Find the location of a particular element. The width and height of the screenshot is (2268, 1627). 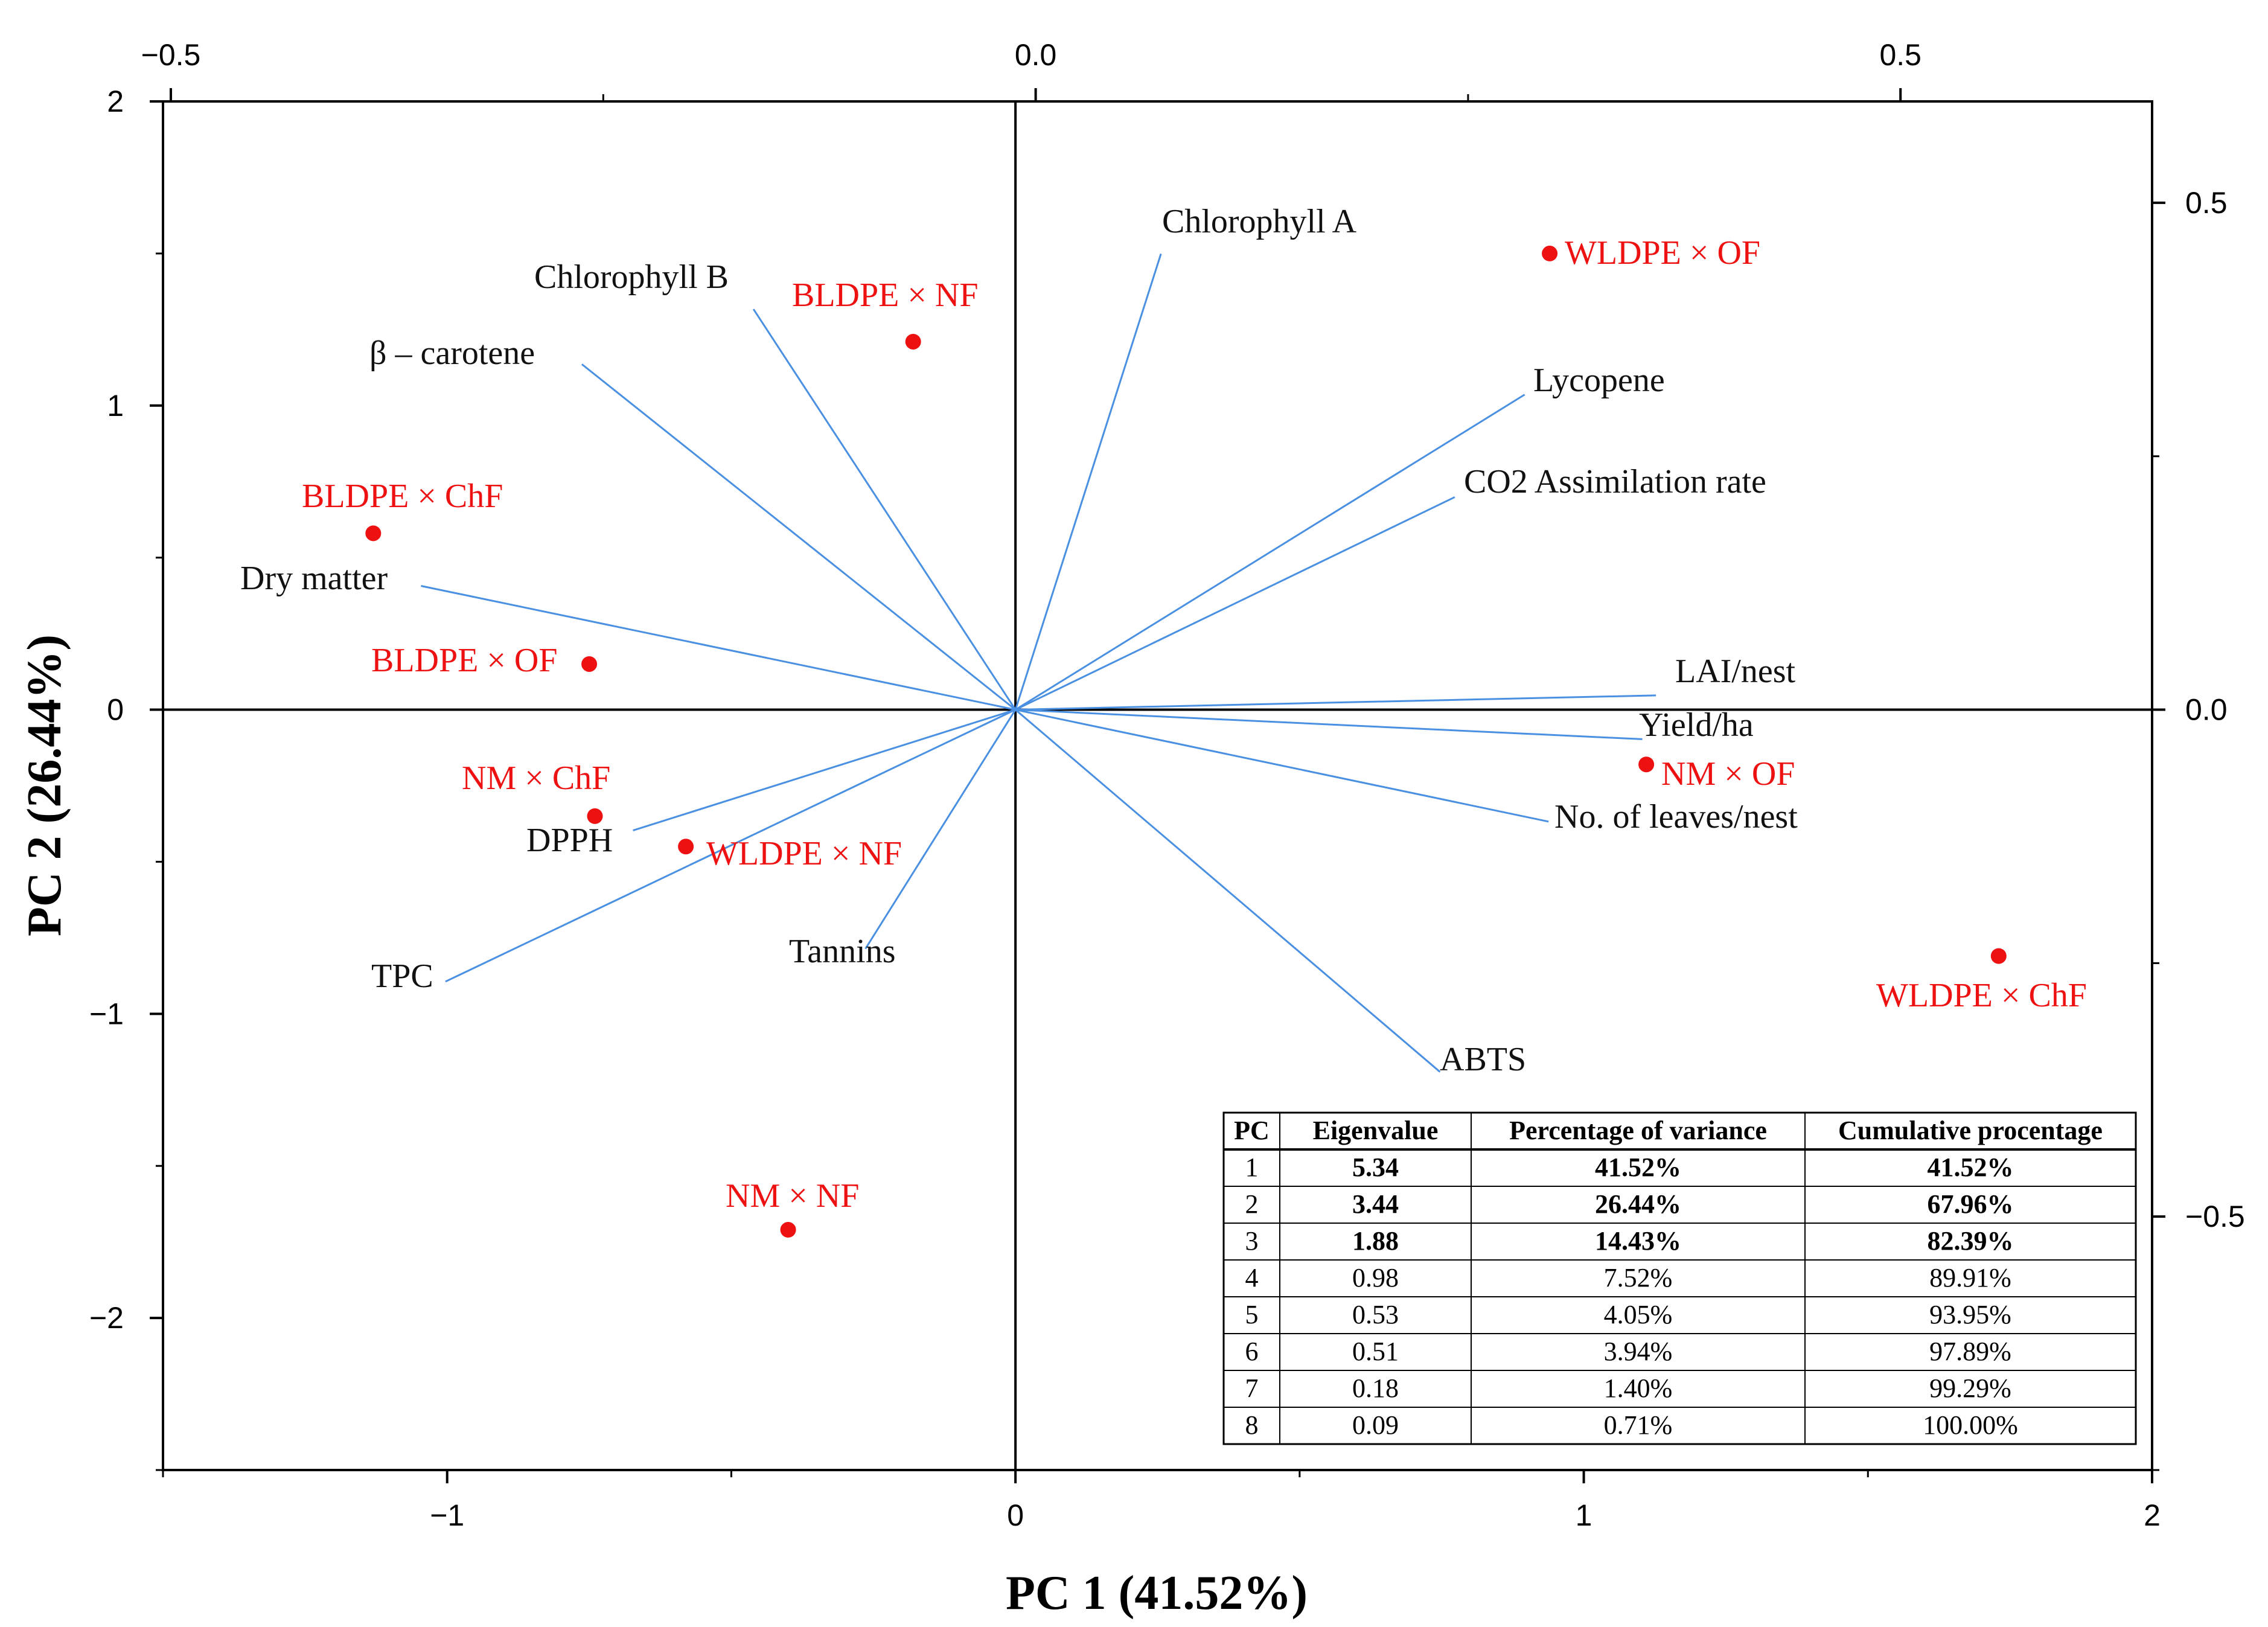

y-tick-label: −2 is located at coordinates (106, 1318).